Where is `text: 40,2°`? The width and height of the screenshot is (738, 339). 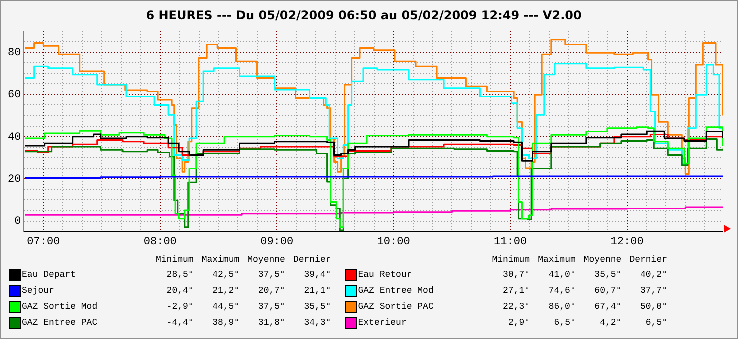
text: 40,2° is located at coordinates (653, 275).